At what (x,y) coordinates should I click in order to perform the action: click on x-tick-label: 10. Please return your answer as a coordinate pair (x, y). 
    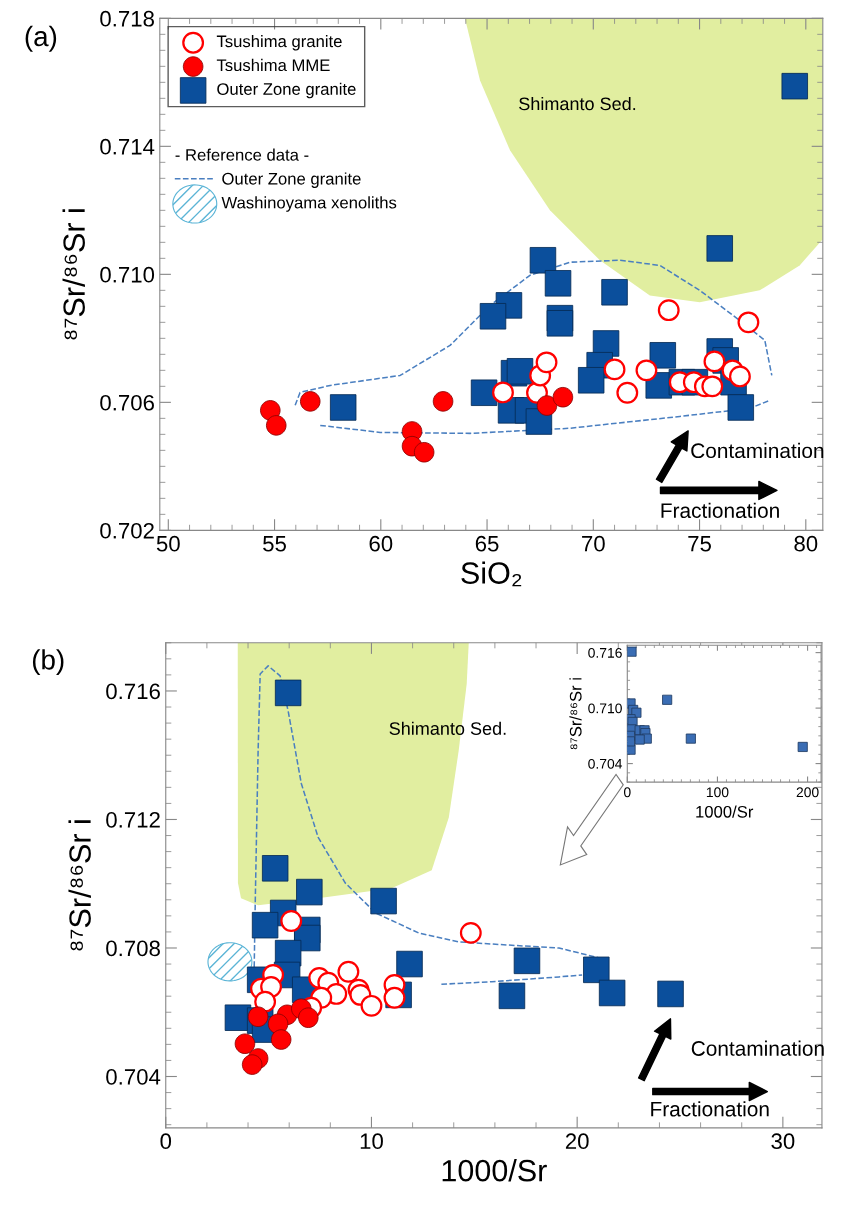
    Looking at the image, I should click on (371, 1141).